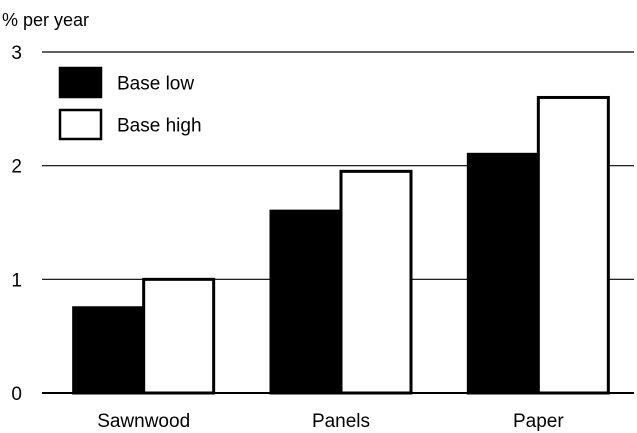 Image resolution: width=637 pixels, height=433 pixels. Describe the element at coordinates (16, 394) in the screenshot. I see `y-tick-label: 0` at that location.